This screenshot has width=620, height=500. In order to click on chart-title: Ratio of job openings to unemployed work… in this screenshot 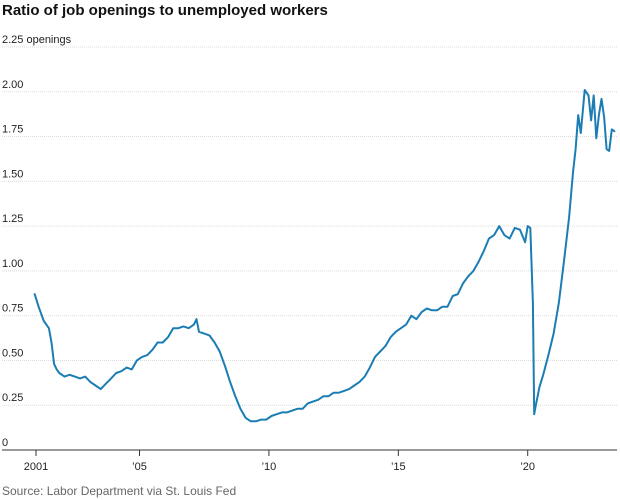, I will do `click(165, 10)`.